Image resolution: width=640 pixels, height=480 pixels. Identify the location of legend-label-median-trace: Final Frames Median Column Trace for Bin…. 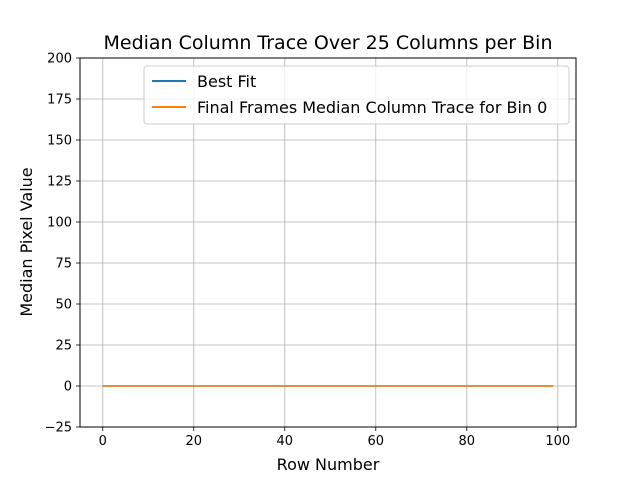
(372, 107).